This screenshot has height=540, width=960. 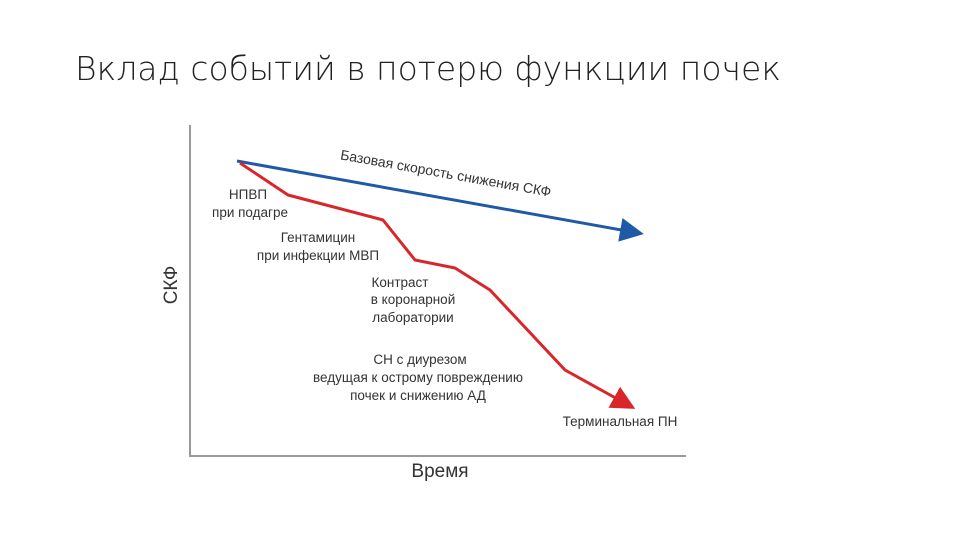 I want to click on event-label: лаборатории, so click(x=412, y=317).